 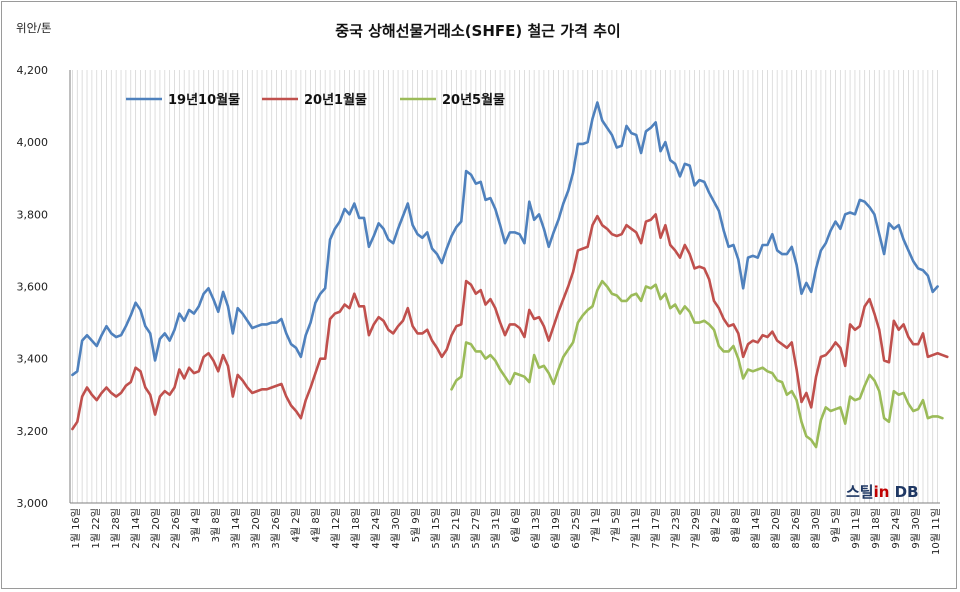 What do you see at coordinates (656, 528) in the screenshot?
I see `x-tick-label: 7월 17일` at bounding box center [656, 528].